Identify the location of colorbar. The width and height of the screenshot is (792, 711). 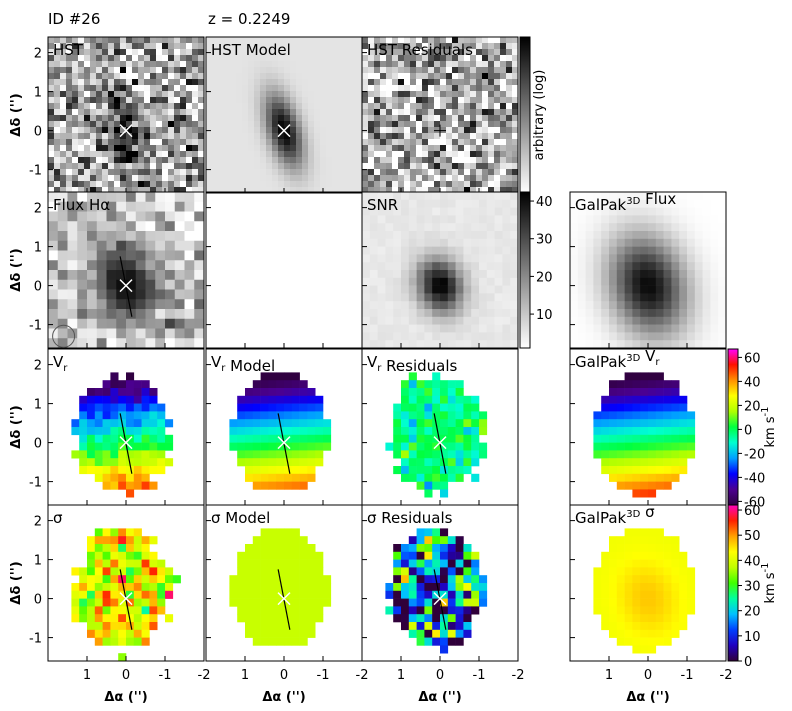
(733, 427).